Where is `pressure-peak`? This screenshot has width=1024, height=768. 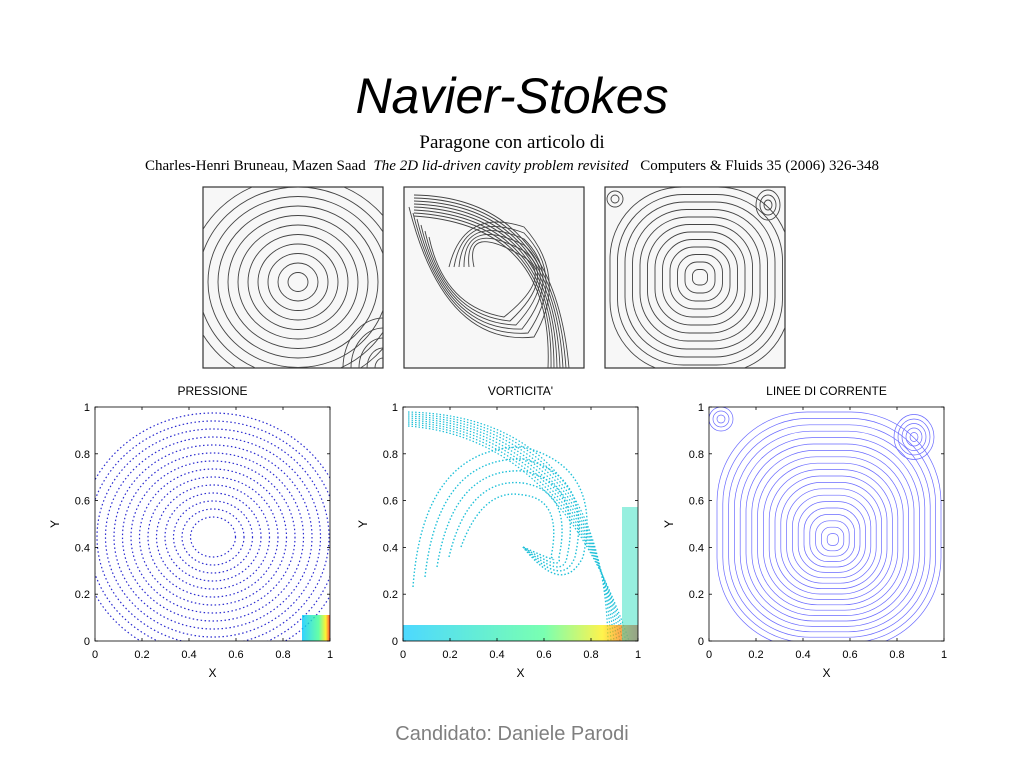 pressure-peak is located at coordinates (316, 628).